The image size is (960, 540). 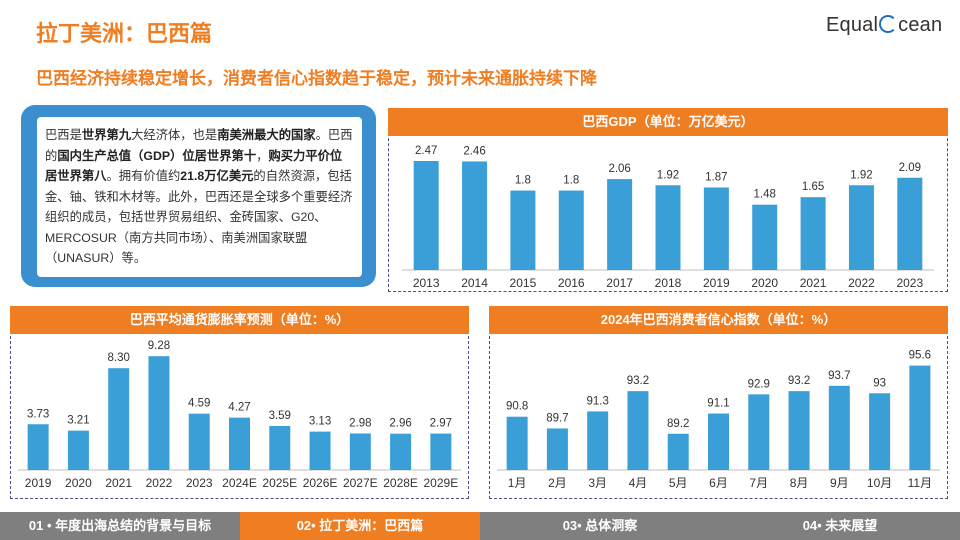 What do you see at coordinates (239, 320) in the screenshot?
I see `inflation-chart-title: 巴西平均通货膨胀率预测（单位：%）` at bounding box center [239, 320].